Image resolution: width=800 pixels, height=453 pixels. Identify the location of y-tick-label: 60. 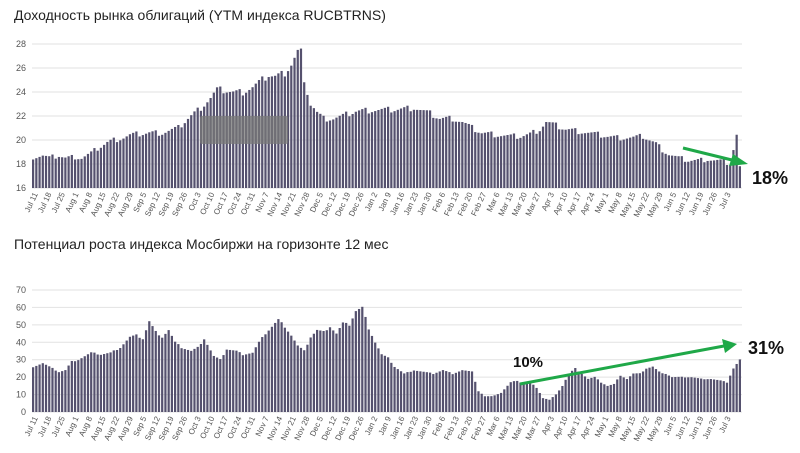
(21, 307).